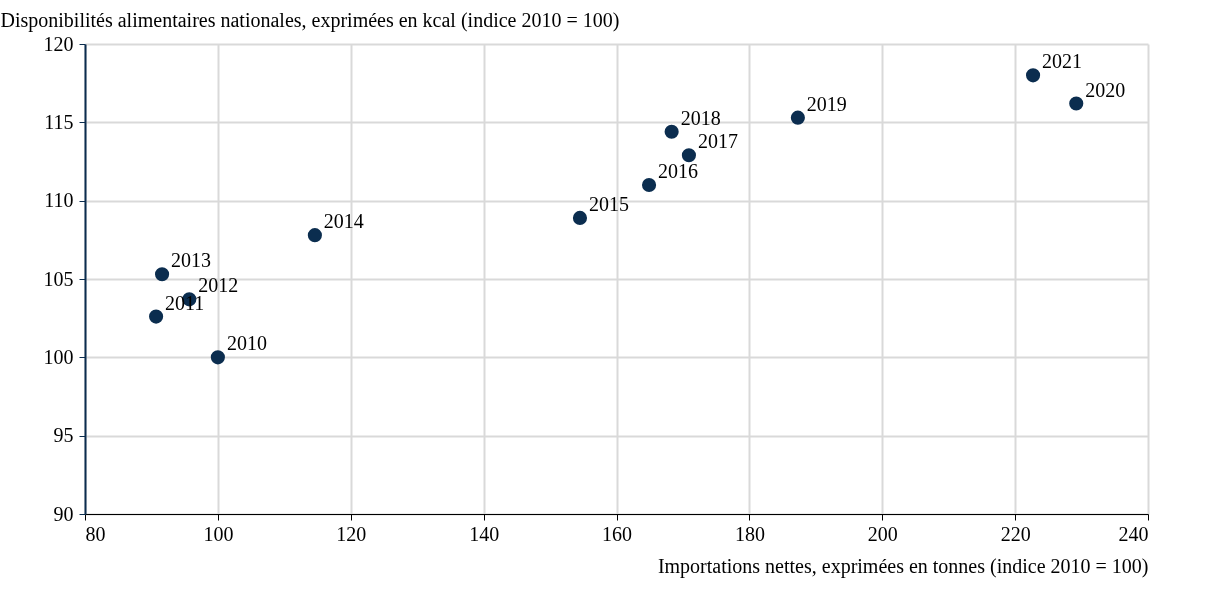 Image resolution: width=1221 pixels, height=593 pixels. What do you see at coordinates (63, 435) in the screenshot?
I see `y-tick-label: 95` at bounding box center [63, 435].